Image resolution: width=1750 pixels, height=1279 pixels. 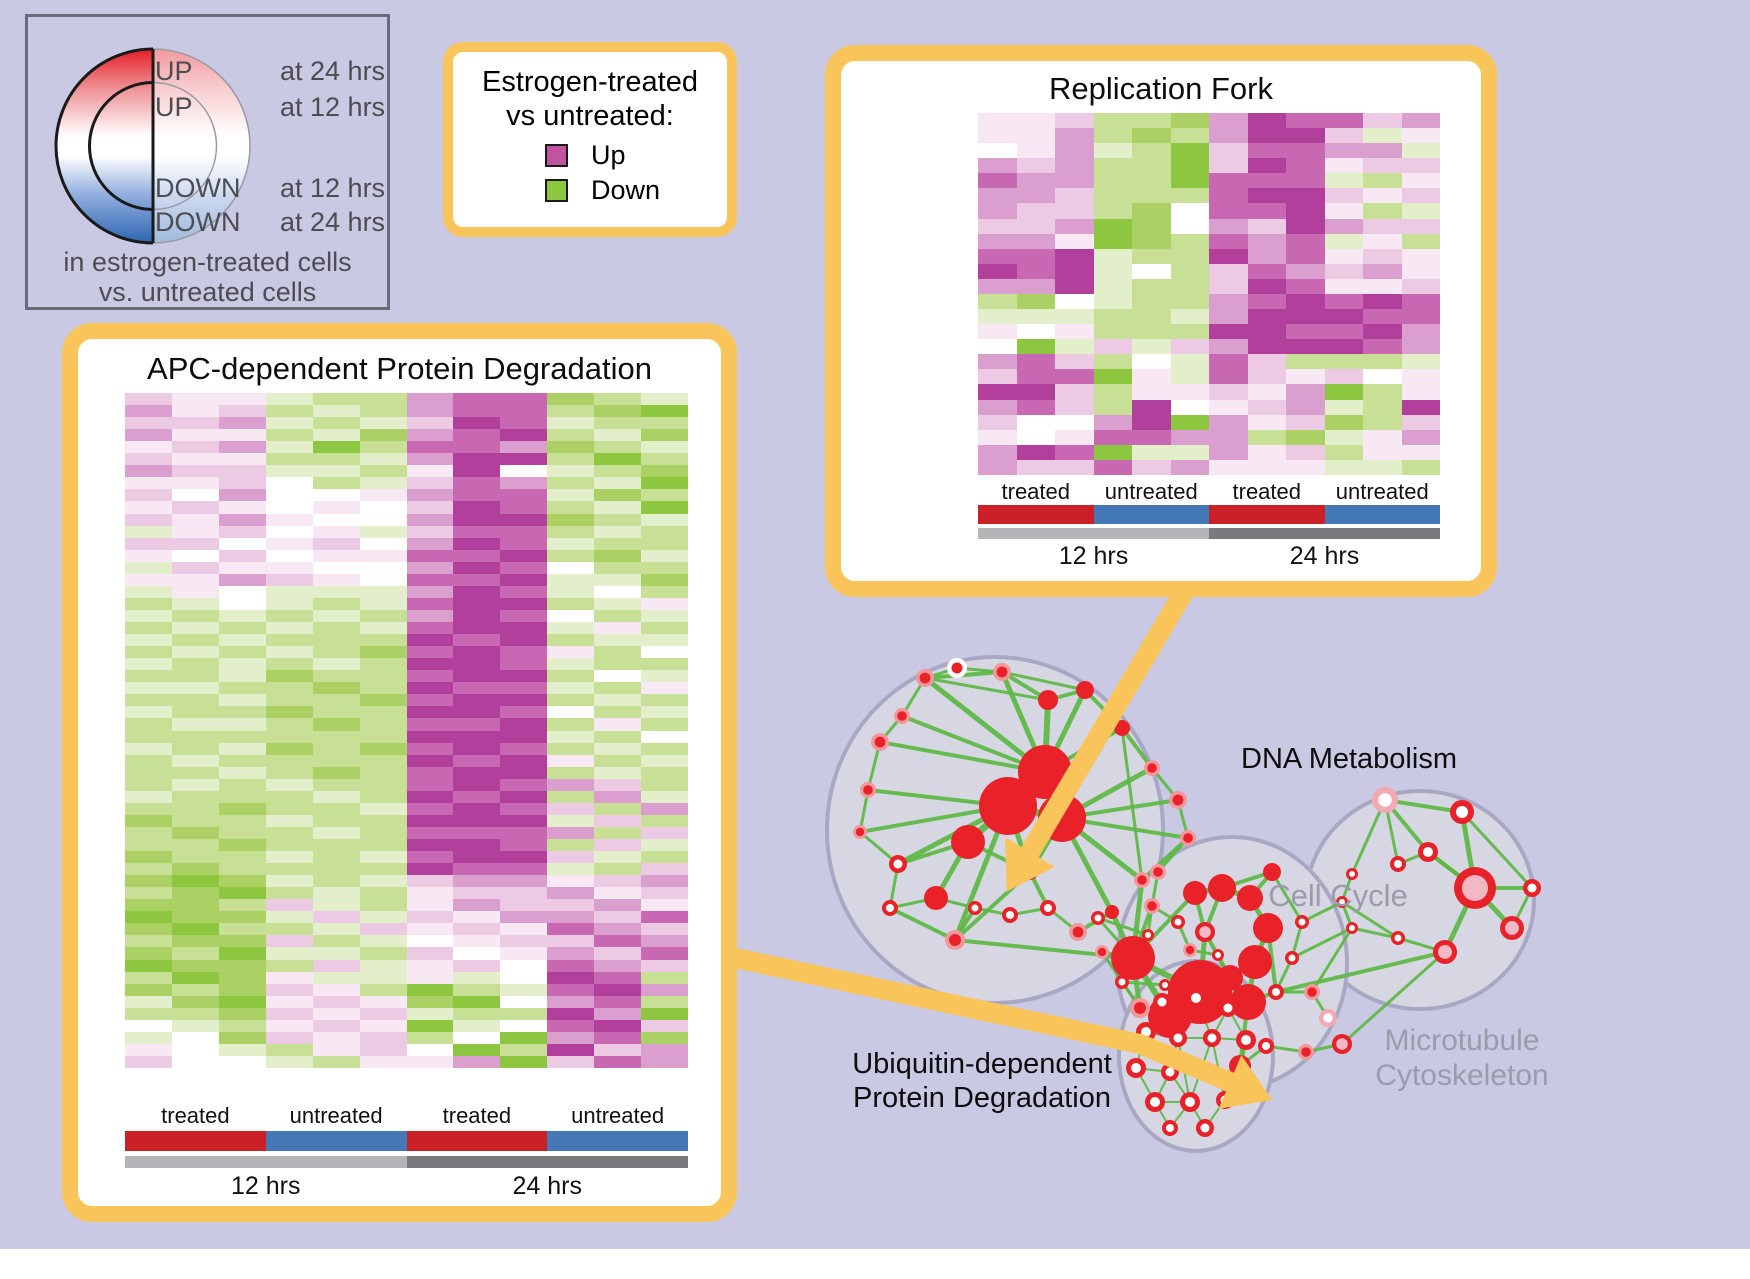 What do you see at coordinates (152, 146) in the screenshot?
I see `updown-donut-icon` at bounding box center [152, 146].